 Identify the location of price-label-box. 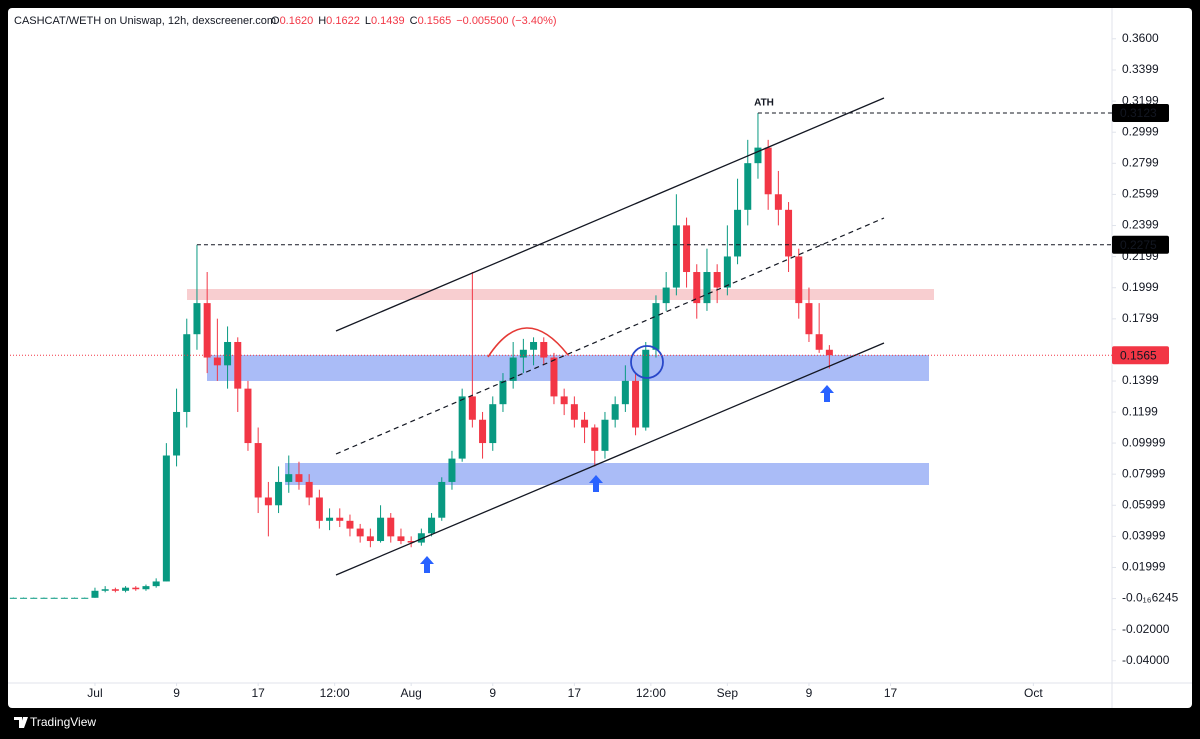
(1140, 112).